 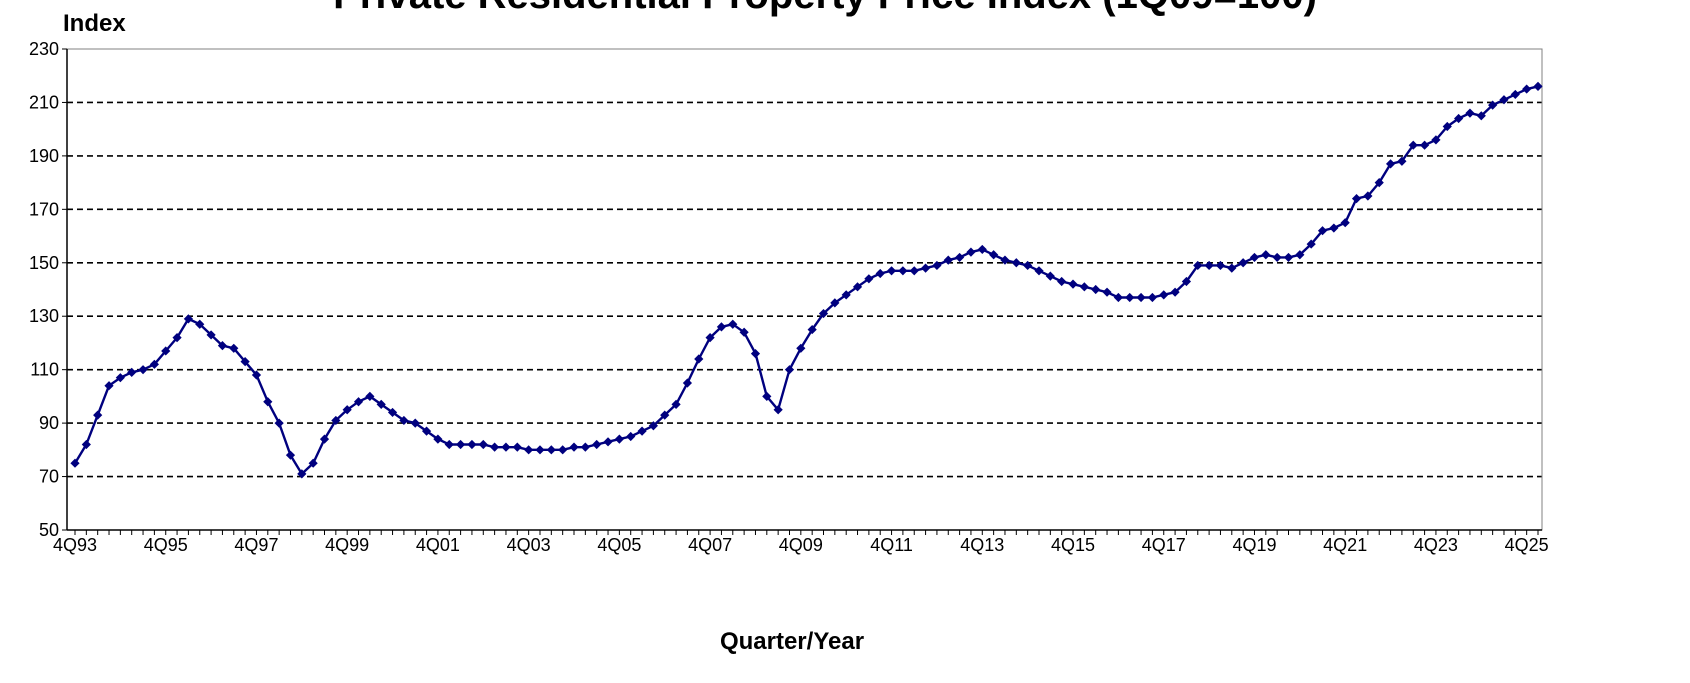 I want to click on x-tick-label: 4Q17, so click(x=1164, y=545).